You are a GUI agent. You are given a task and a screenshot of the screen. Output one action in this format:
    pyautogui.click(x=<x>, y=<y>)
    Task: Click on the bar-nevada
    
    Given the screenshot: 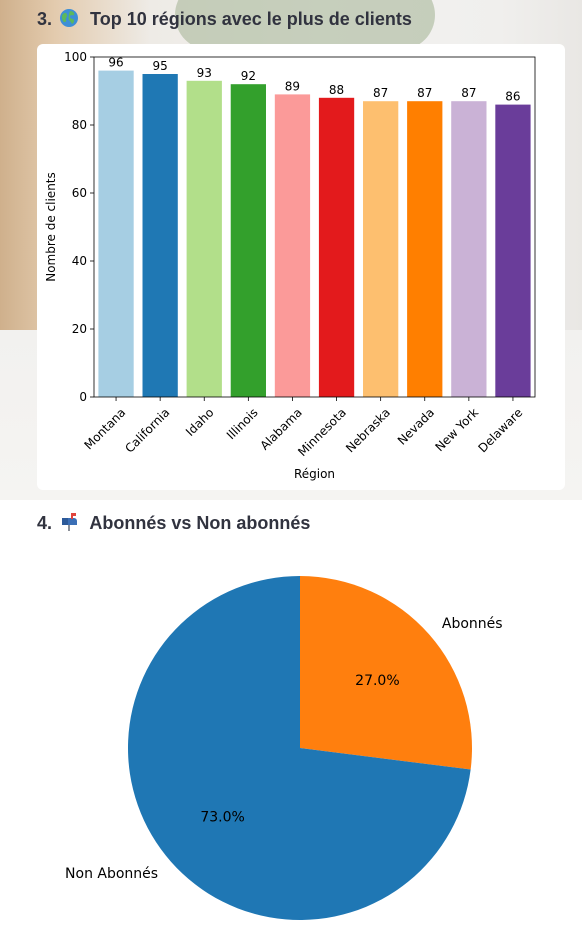 What is the action you would take?
    pyautogui.click(x=425, y=249)
    